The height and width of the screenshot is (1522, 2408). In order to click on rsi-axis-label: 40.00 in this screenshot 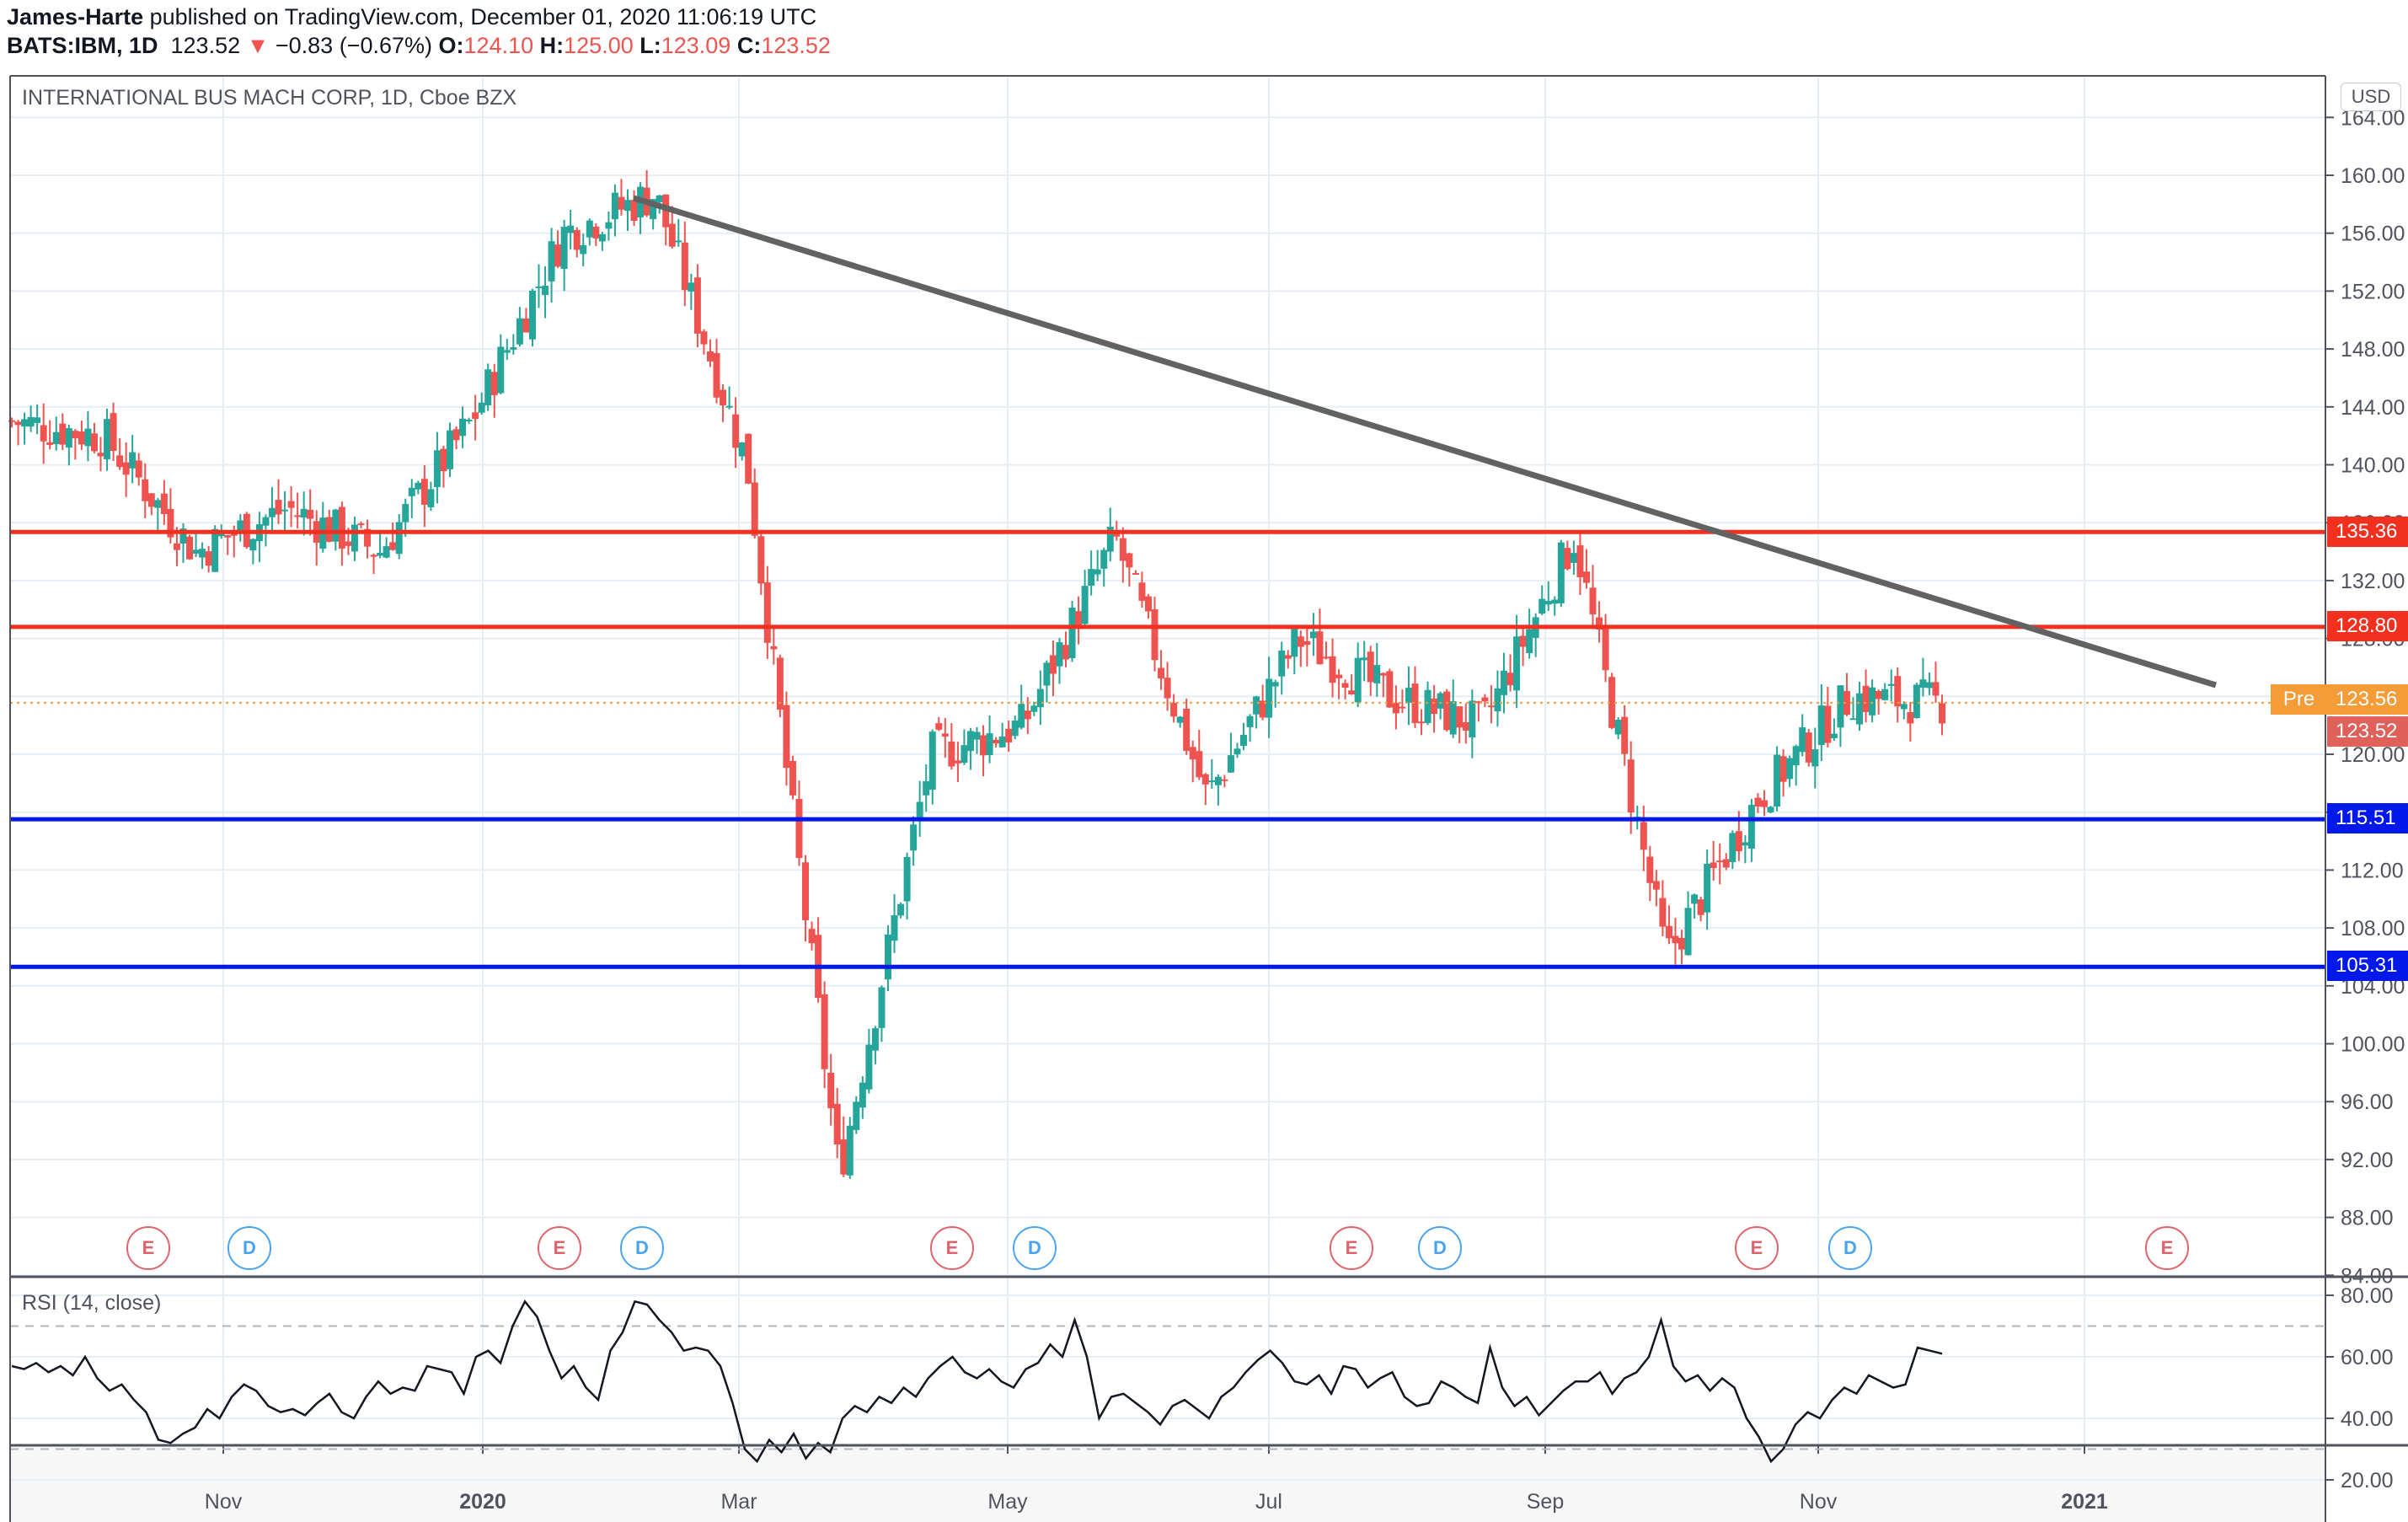, I will do `click(2367, 1419)`.